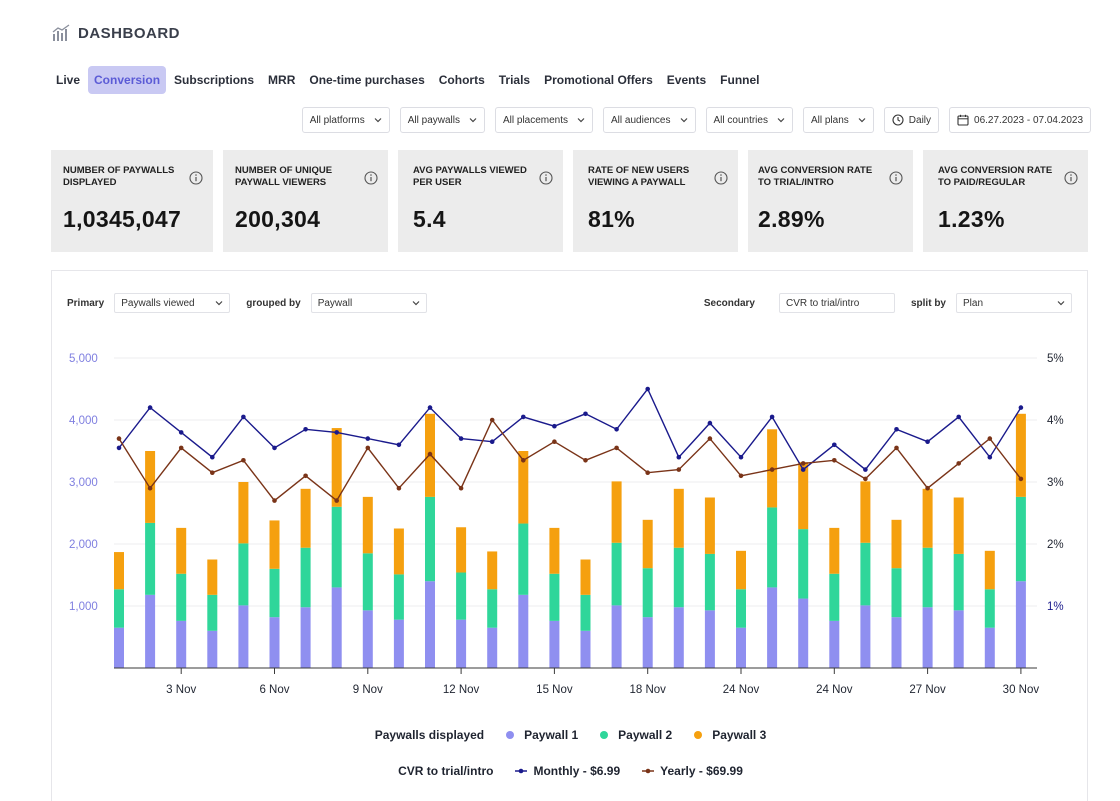 This screenshot has height=801, width=1120. Describe the element at coordinates (838, 120) in the screenshot. I see `plans-filter: All plans` at that location.